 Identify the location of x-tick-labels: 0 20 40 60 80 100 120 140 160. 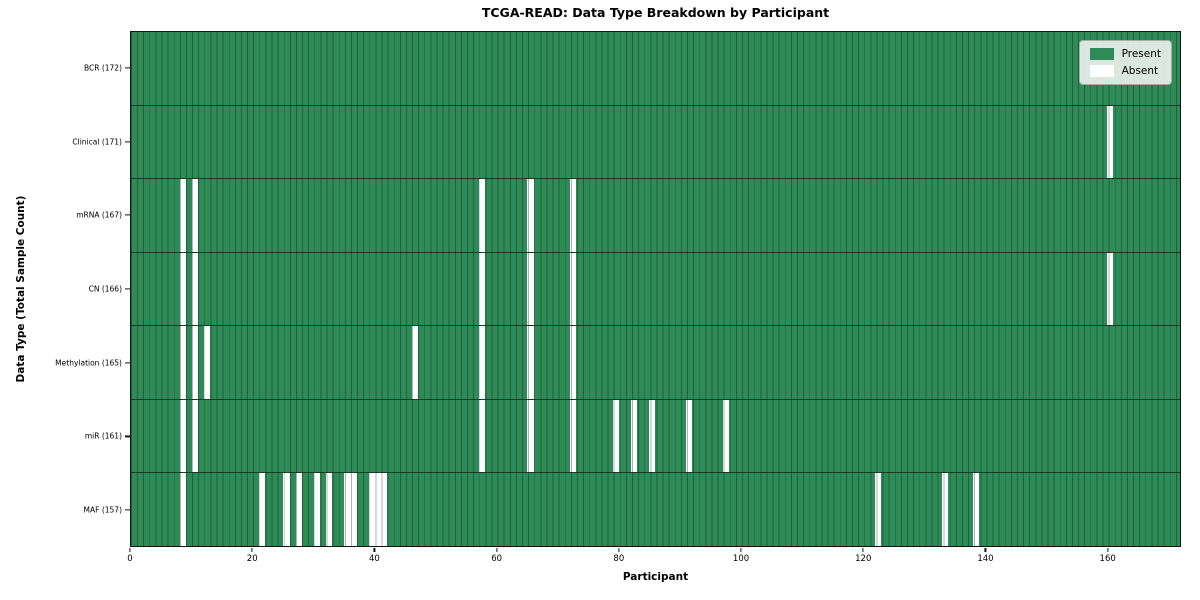
(654, 560).